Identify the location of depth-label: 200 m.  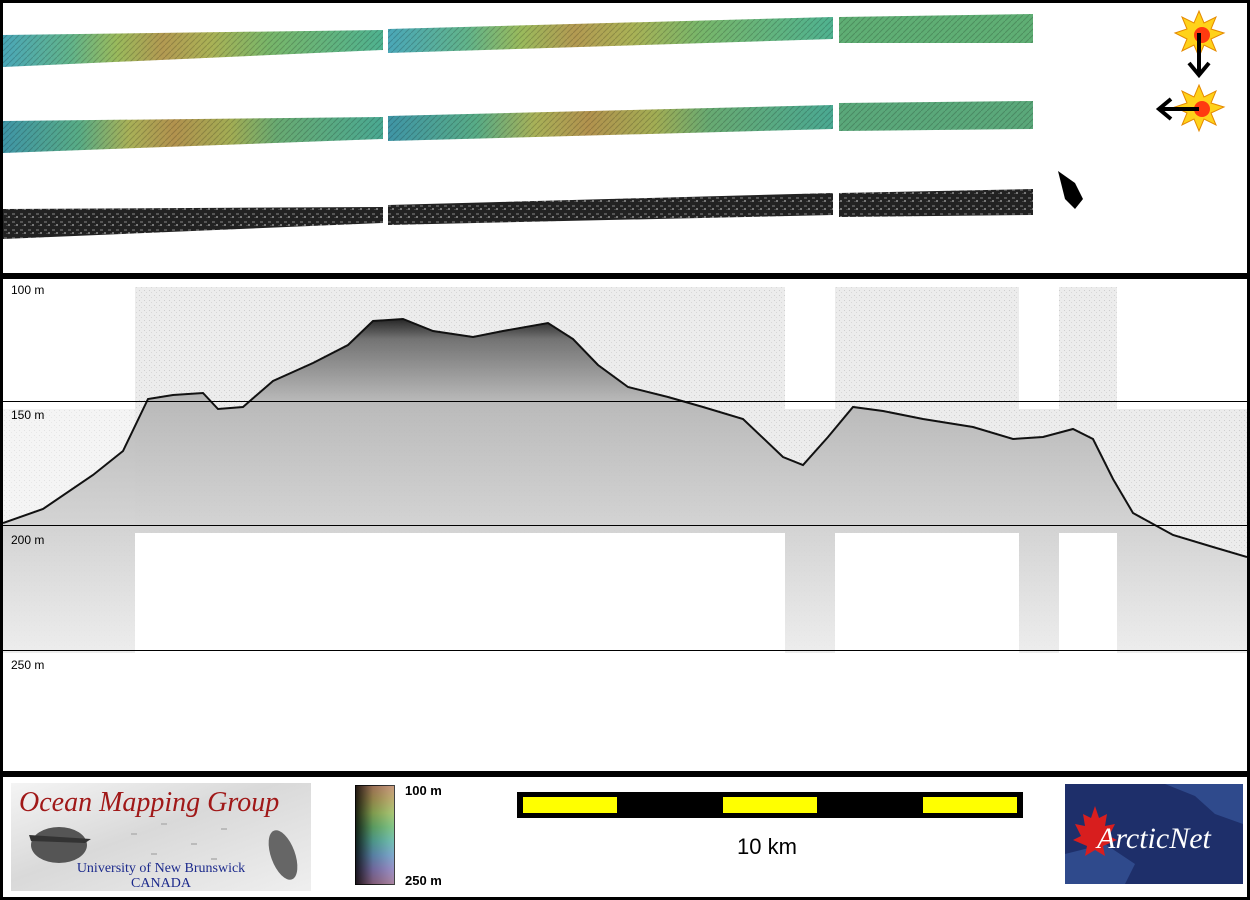
(28, 540).